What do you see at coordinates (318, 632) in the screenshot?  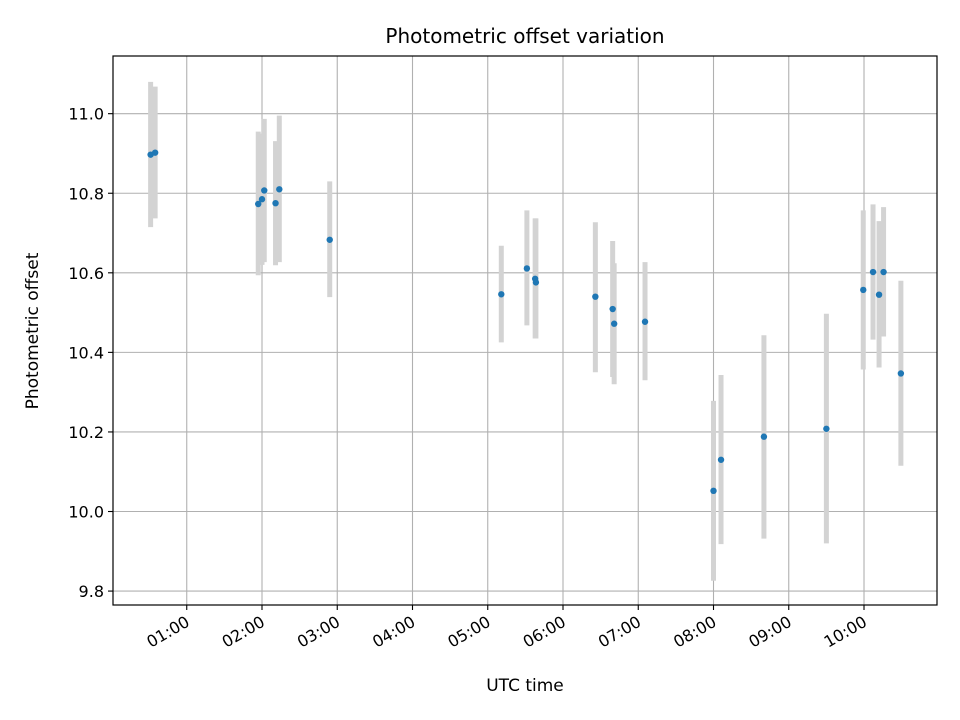 I see `x-tick-label: 03:00` at bounding box center [318, 632].